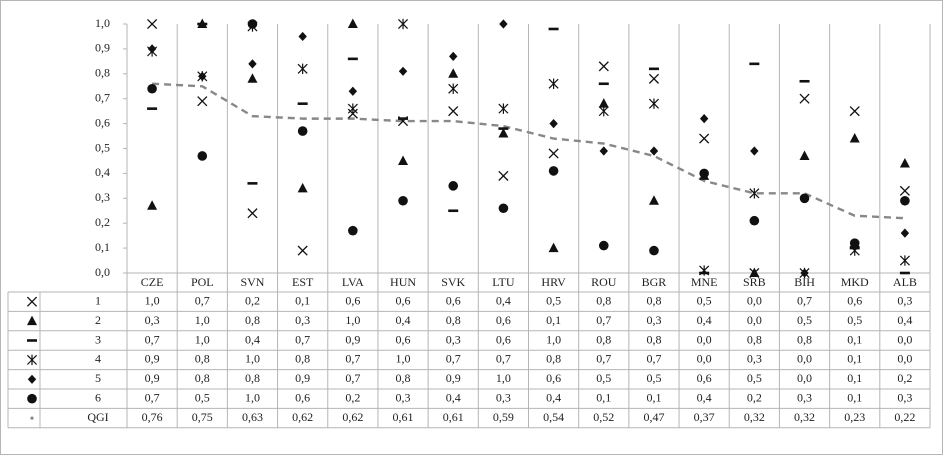 This screenshot has width=943, height=455. I want to click on category-label: LVA, so click(353, 282).